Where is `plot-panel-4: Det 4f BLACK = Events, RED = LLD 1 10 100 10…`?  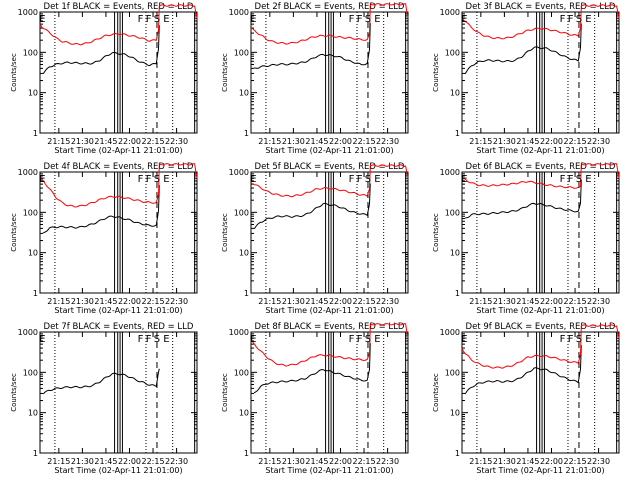 plot-panel-4: Det 4f BLACK = Events, RED = LLD 1 10 100 10… is located at coordinates (104, 238).